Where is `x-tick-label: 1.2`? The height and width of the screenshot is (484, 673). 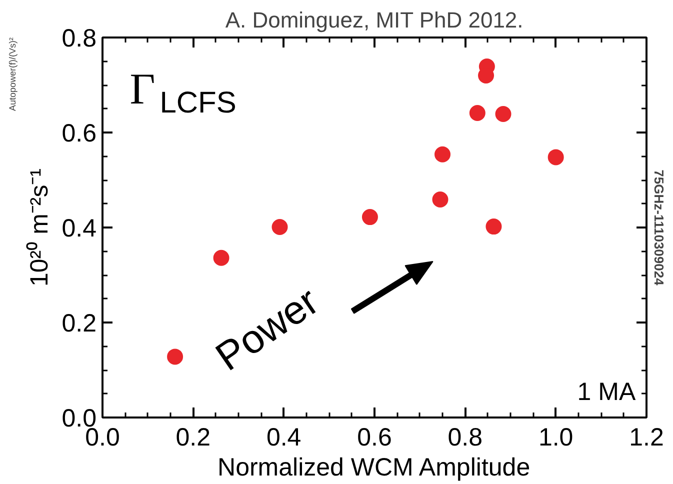 x-tick-label: 1.2 is located at coordinates (646, 438).